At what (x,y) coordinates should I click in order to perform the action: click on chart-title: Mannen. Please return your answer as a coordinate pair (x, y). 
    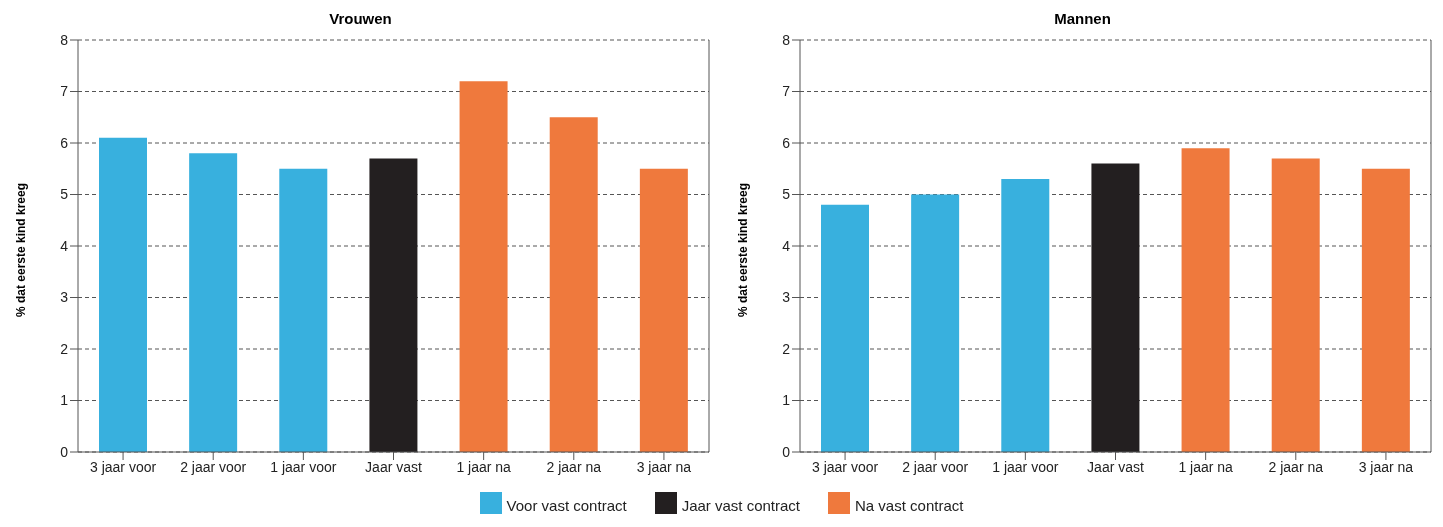
    Looking at the image, I should click on (1082, 19).